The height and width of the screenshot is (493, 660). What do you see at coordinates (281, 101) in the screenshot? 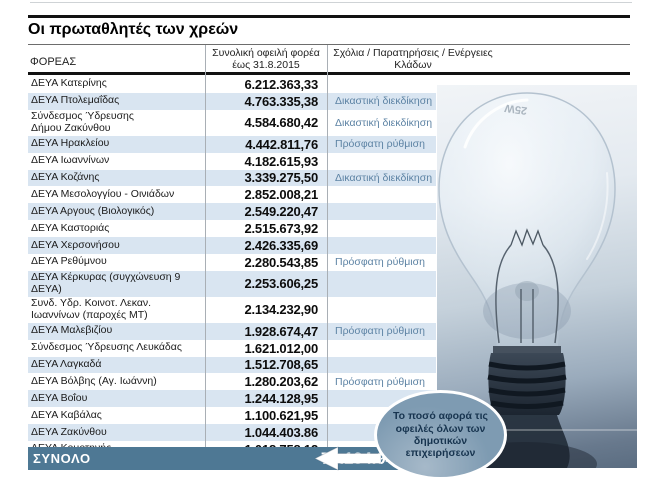
I see `debt-amount: 4.763.335,38` at bounding box center [281, 101].